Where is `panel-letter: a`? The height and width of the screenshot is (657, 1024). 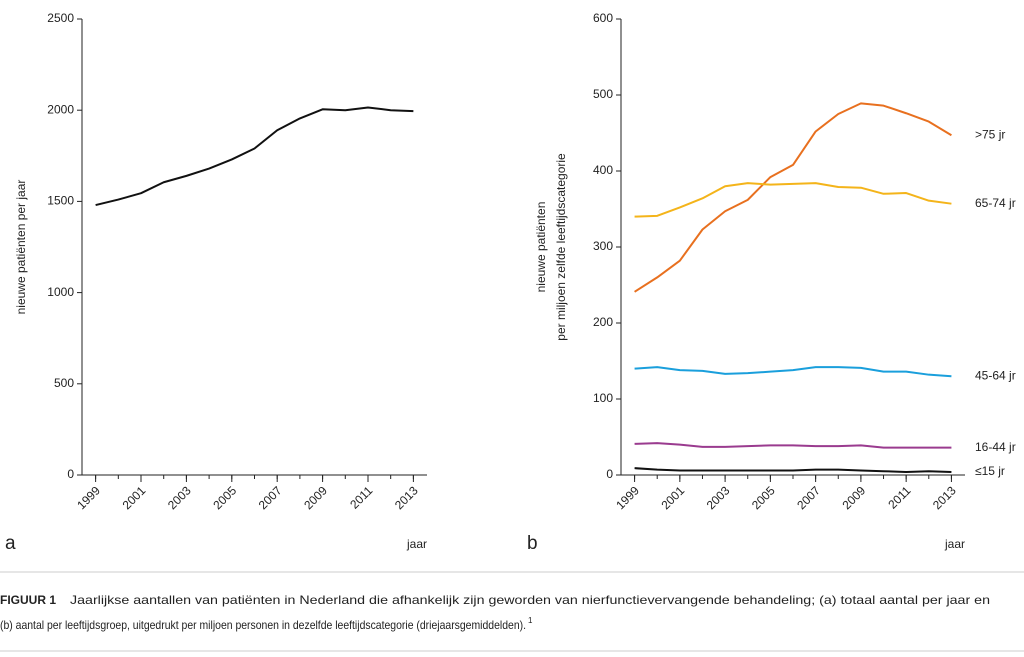 panel-letter: a is located at coordinates (10, 543).